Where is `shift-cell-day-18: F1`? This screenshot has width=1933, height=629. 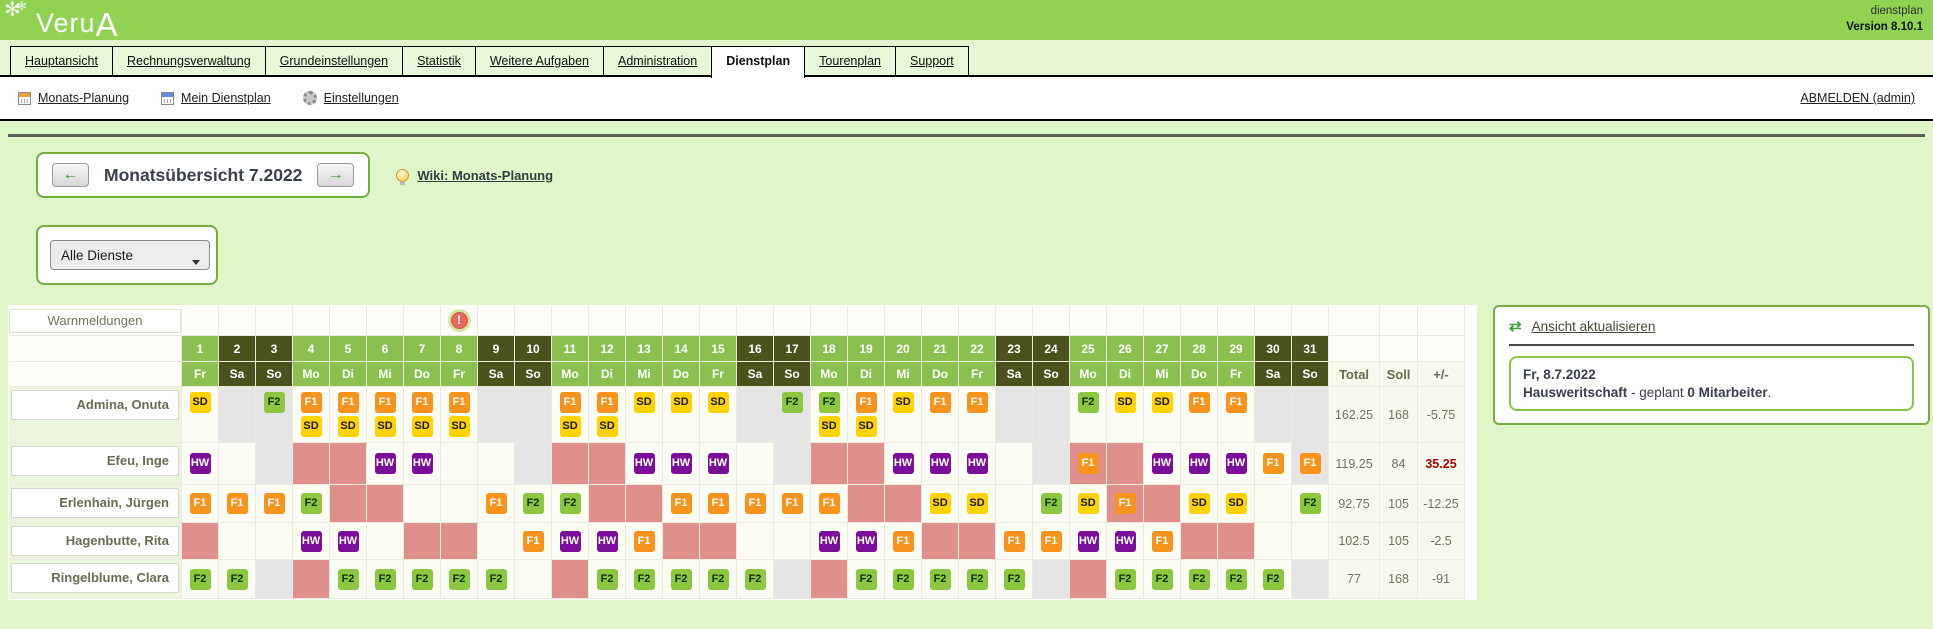 shift-cell-day-18: F1 is located at coordinates (829, 504).